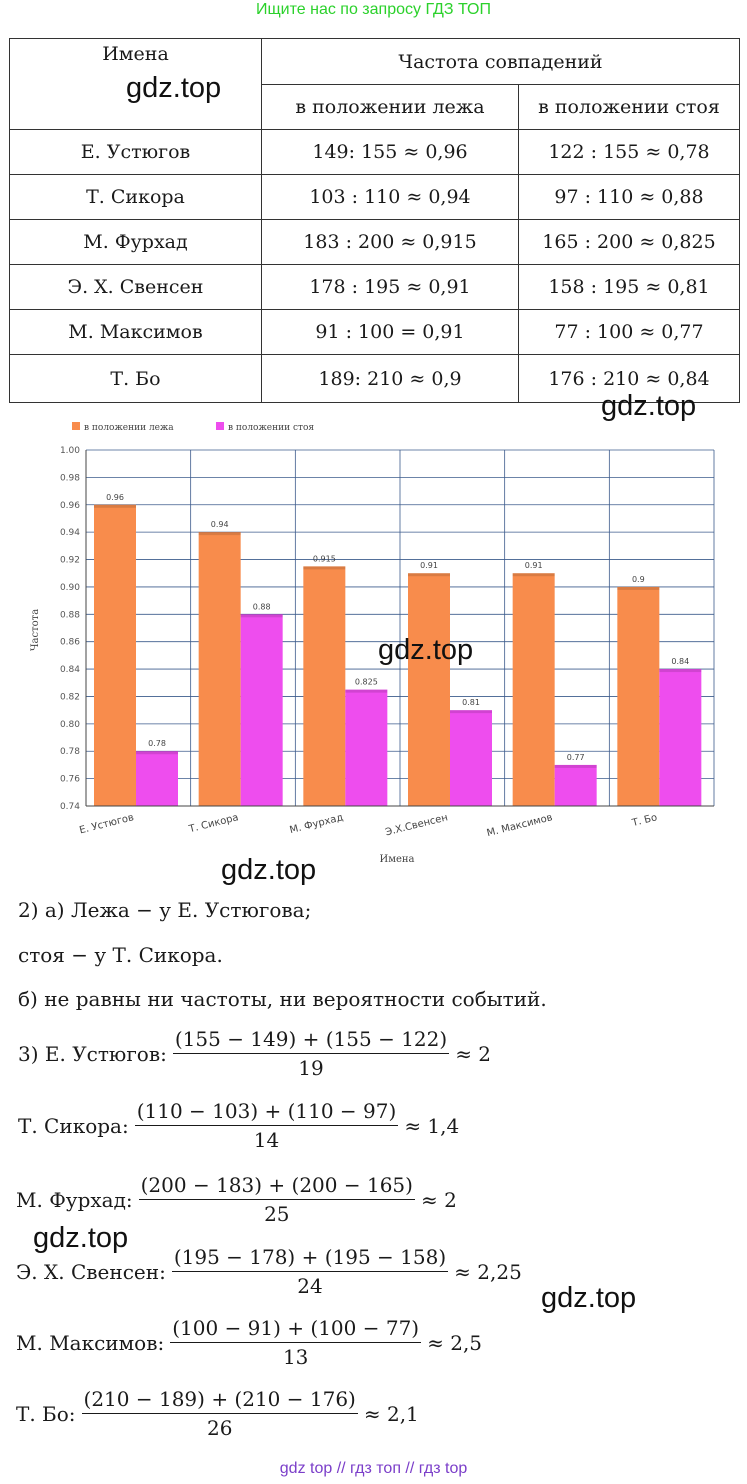  What do you see at coordinates (471, 702) in the screenshot?
I see `data-label: 0.81` at bounding box center [471, 702].